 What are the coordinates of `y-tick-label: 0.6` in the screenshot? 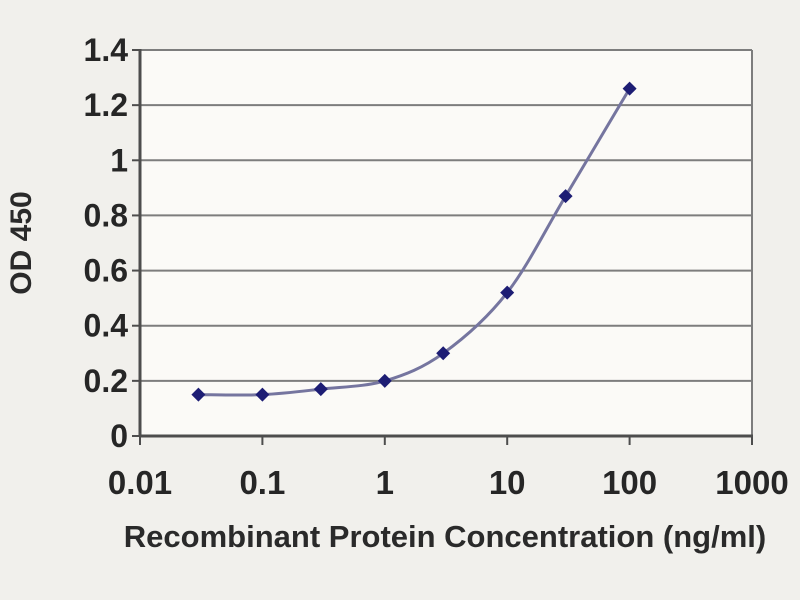 It's located at (106, 271).